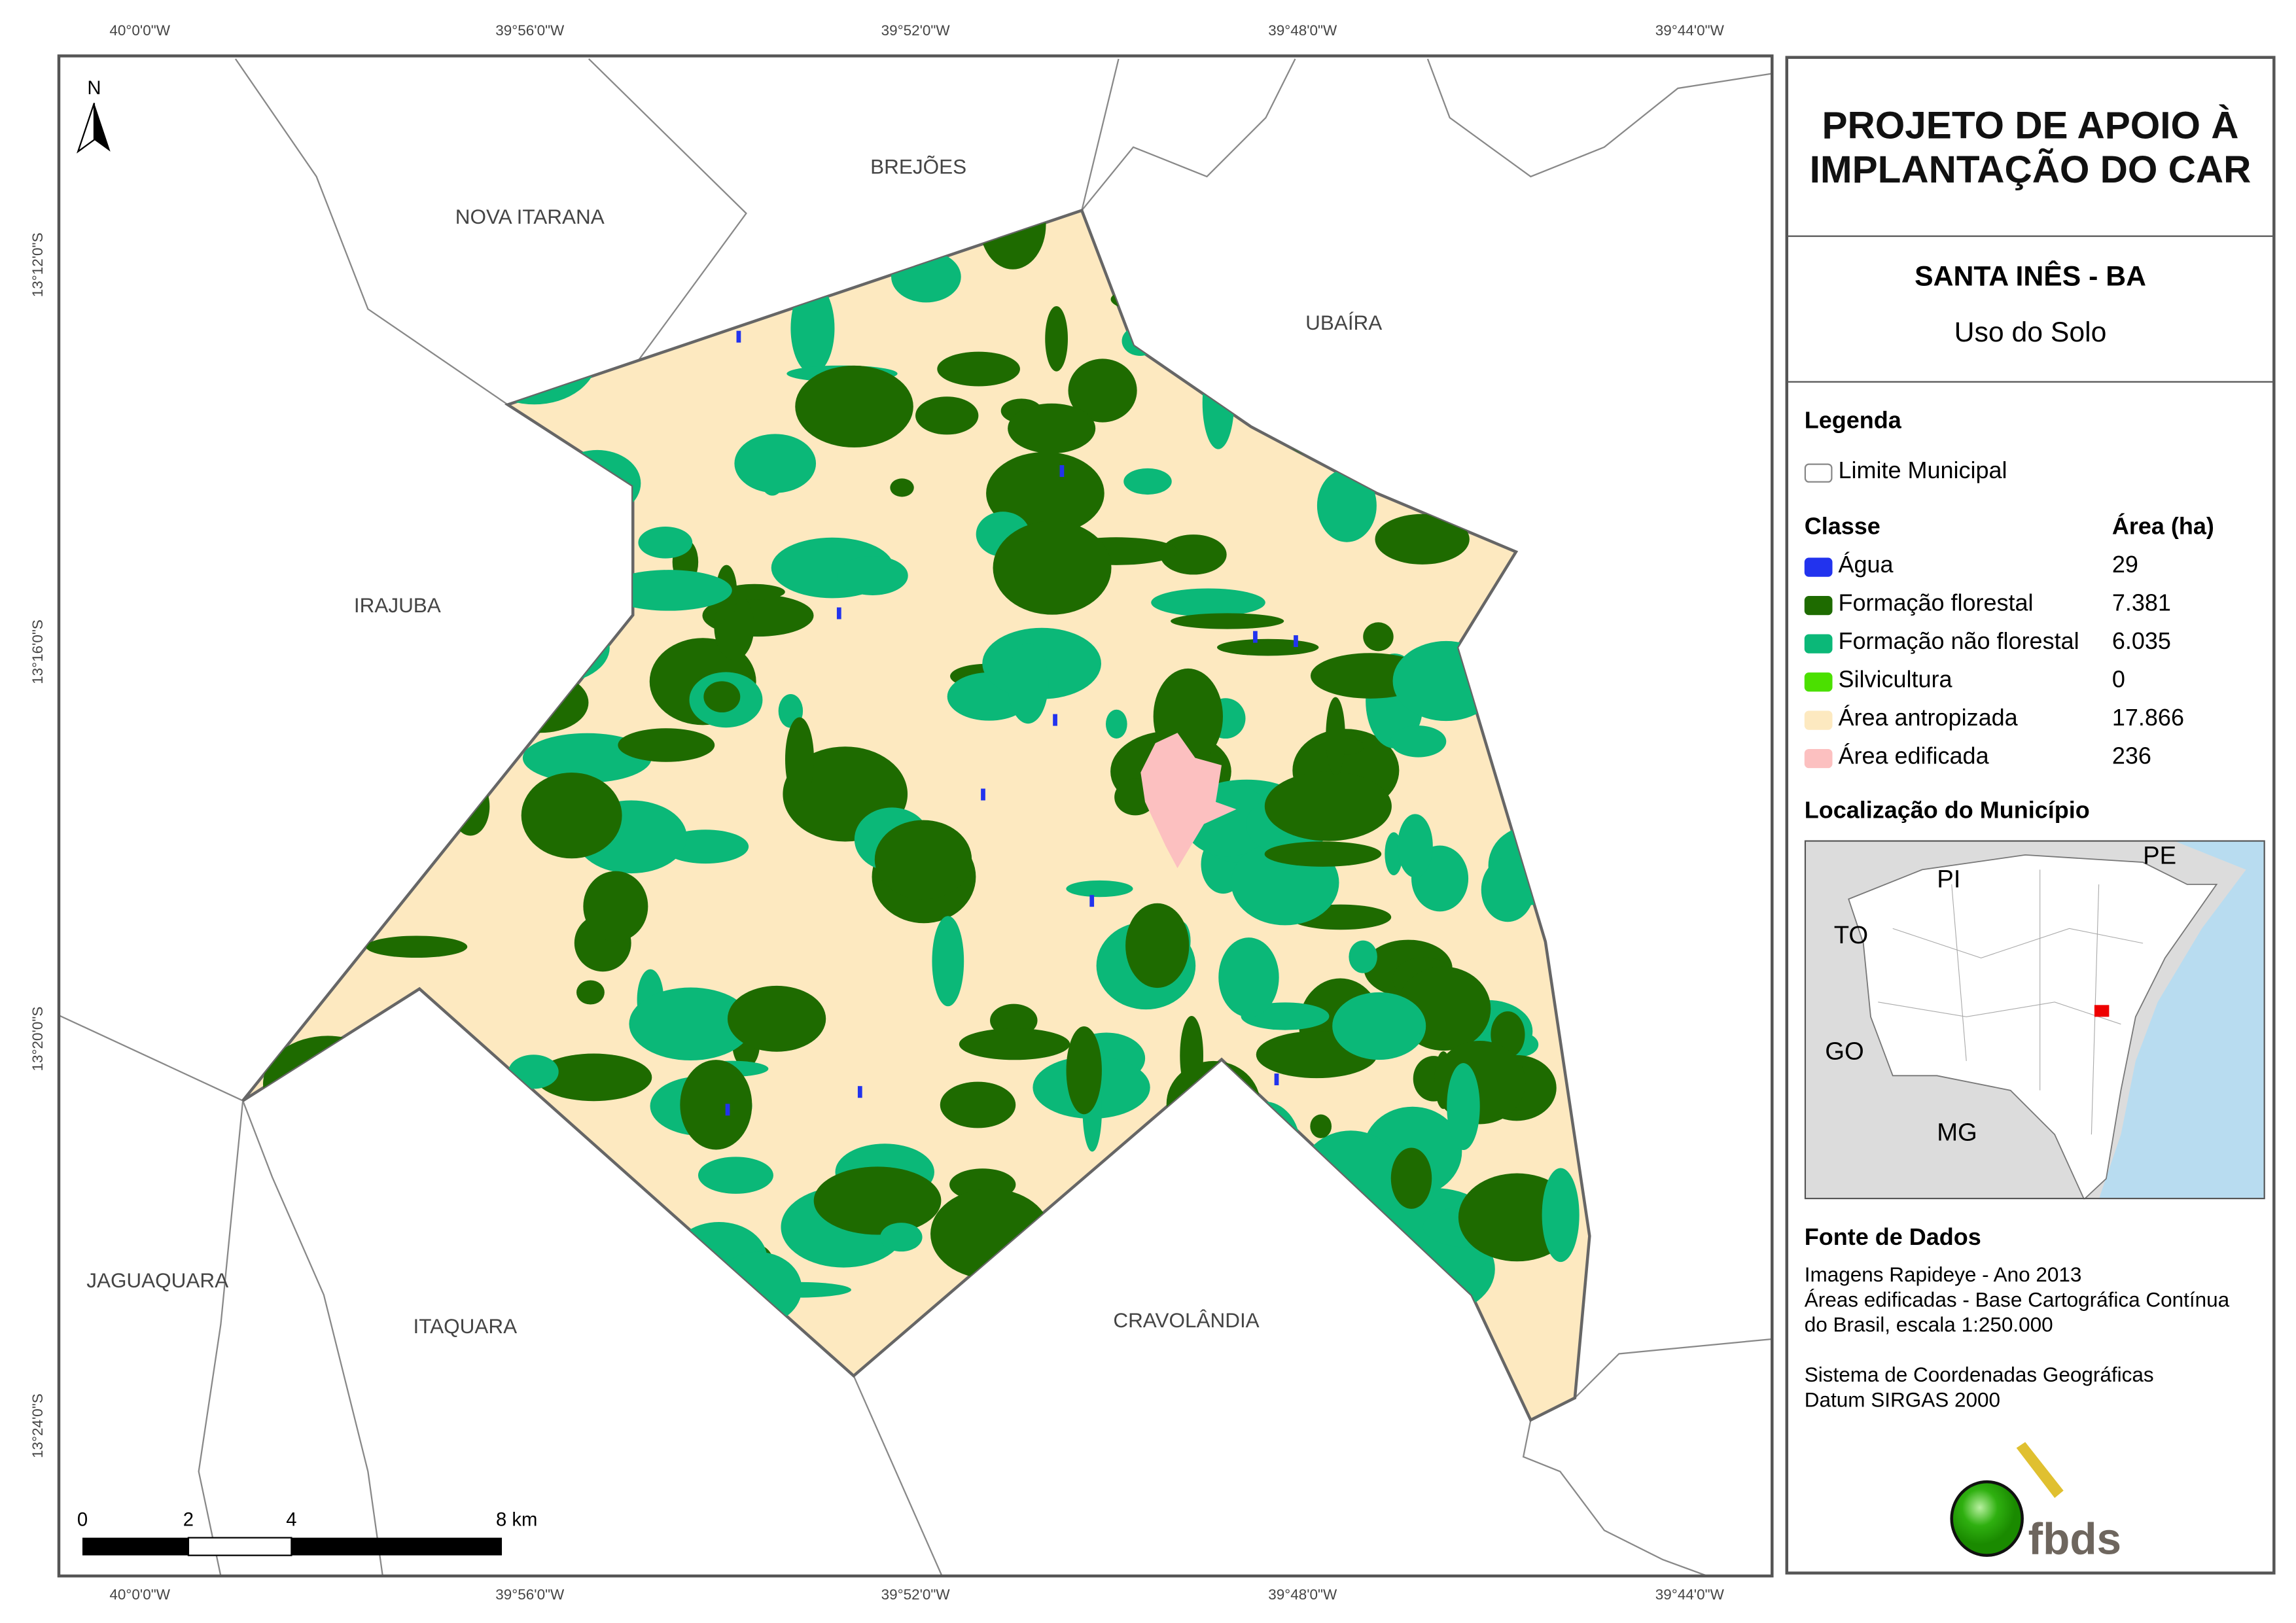  I want to click on urban-area, so click(1188, 801).